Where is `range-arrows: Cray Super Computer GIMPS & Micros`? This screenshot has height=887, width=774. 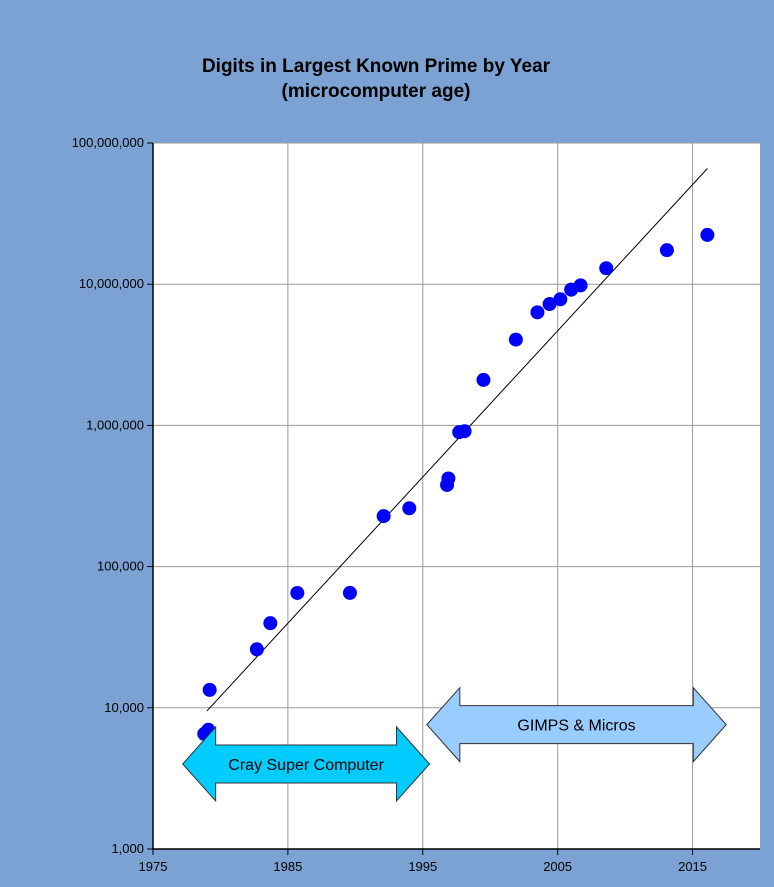
range-arrows: Cray Super Computer GIMPS & Micros is located at coordinates (454, 744).